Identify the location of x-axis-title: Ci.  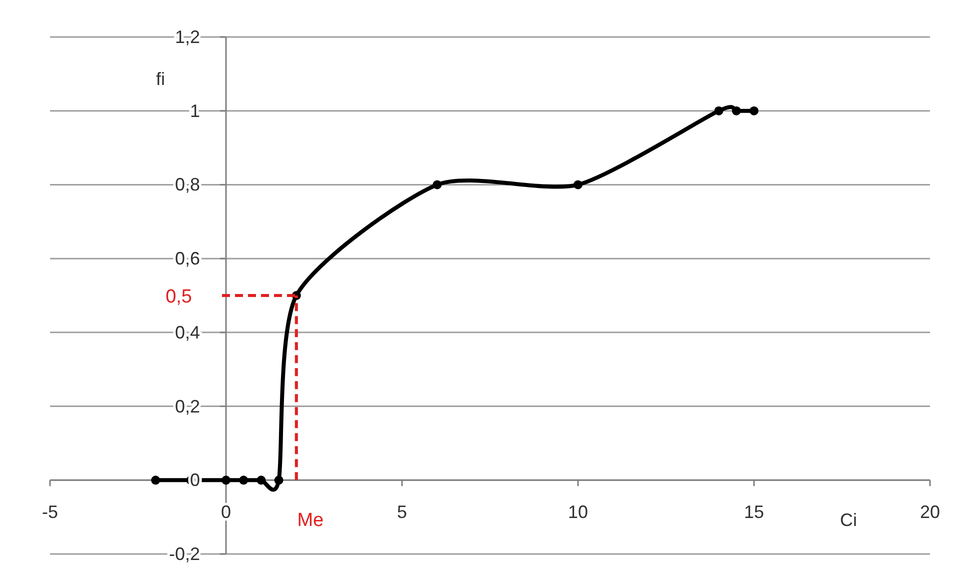
(848, 520).